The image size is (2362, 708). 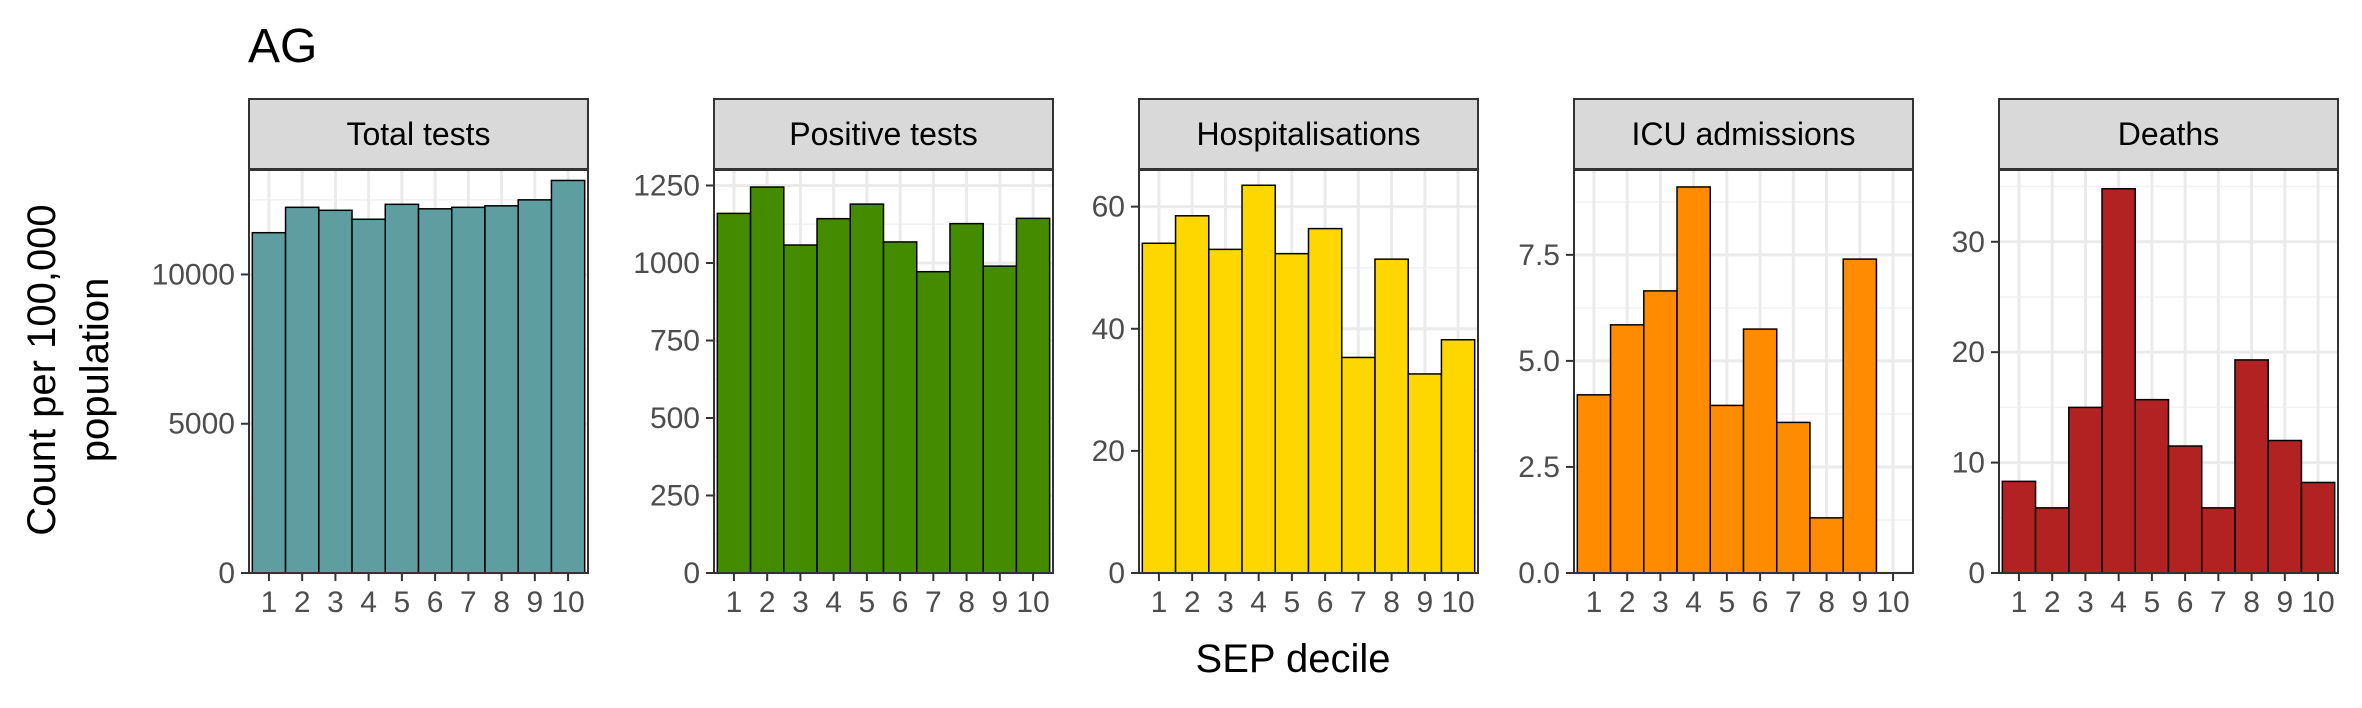 I want to click on facet-panel: Hospitalisations 0 20 40 60 1 2 3 4 5 6 7 8 9 10, so click(x=1285, y=358).